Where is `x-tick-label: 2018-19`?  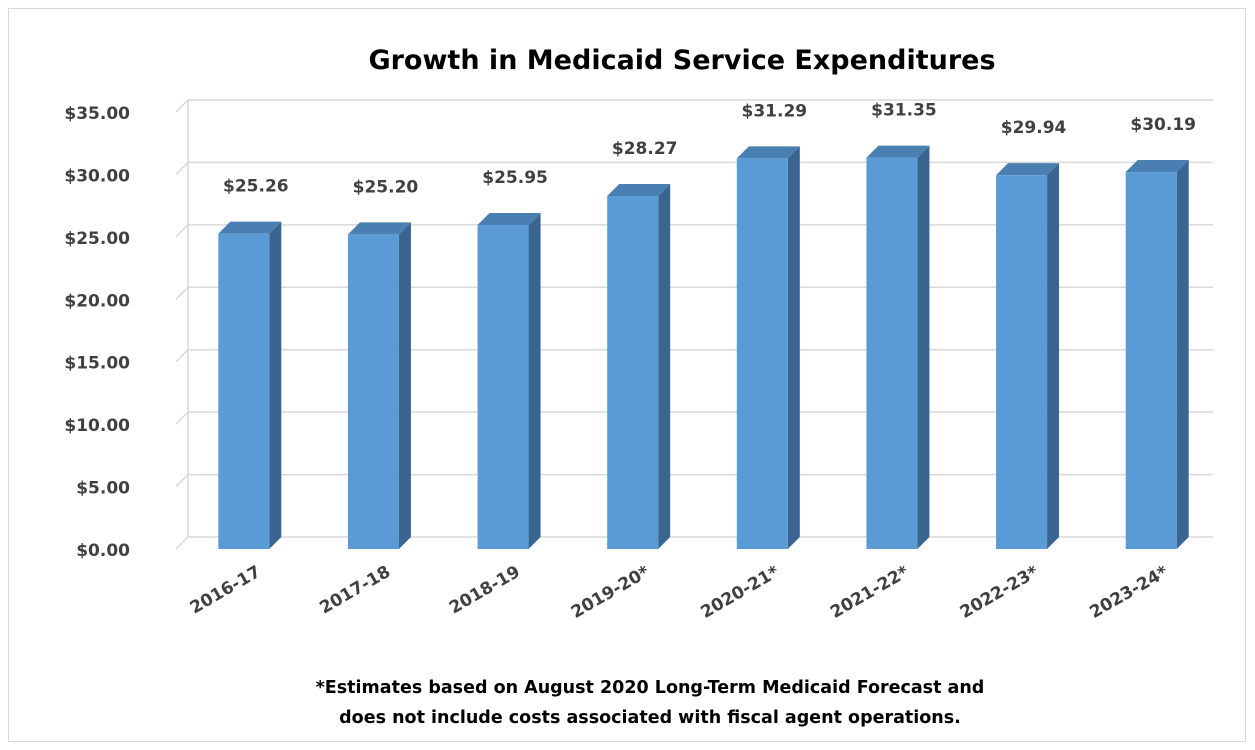
x-tick-label: 2018-19 is located at coordinates (485, 590).